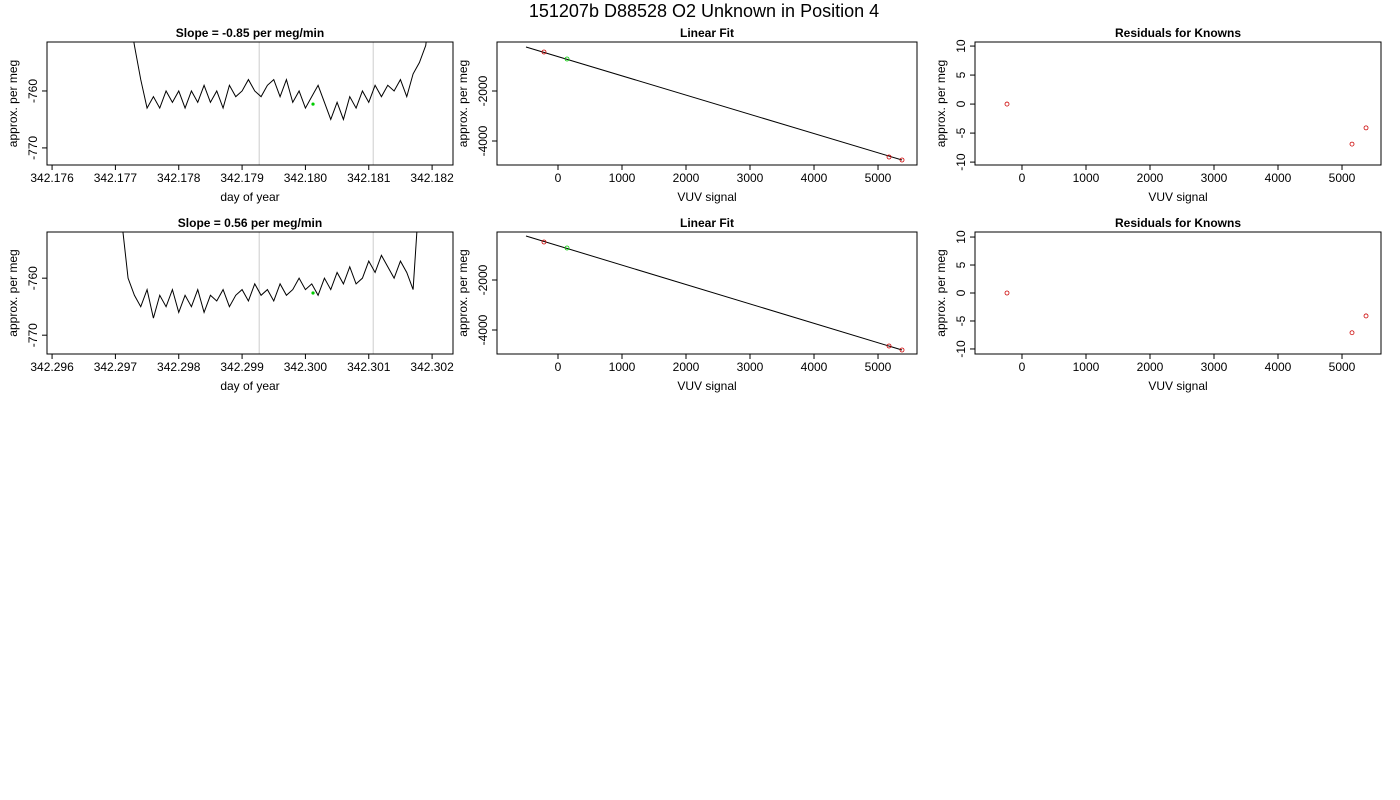 This screenshot has width=1400, height=800. What do you see at coordinates (250, 223) in the screenshot?
I see `panel-title: Slope = 0.56 per meg/min` at bounding box center [250, 223].